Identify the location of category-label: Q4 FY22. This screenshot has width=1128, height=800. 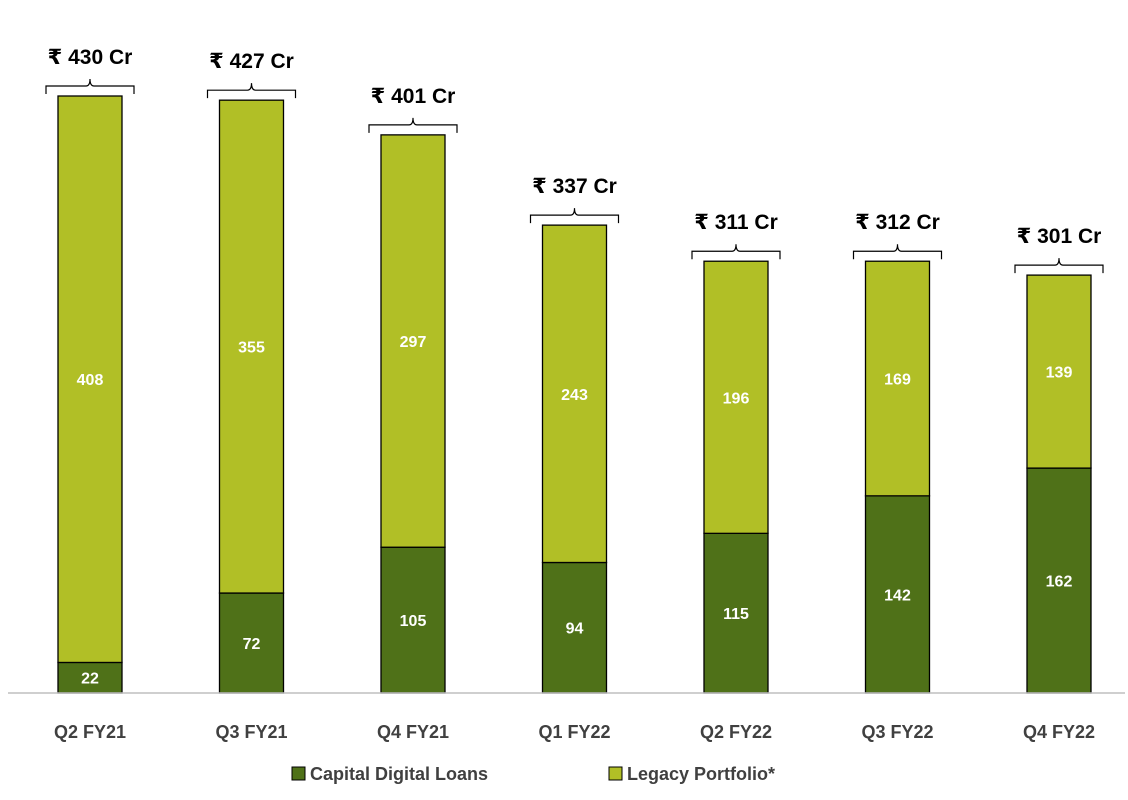
(1059, 732).